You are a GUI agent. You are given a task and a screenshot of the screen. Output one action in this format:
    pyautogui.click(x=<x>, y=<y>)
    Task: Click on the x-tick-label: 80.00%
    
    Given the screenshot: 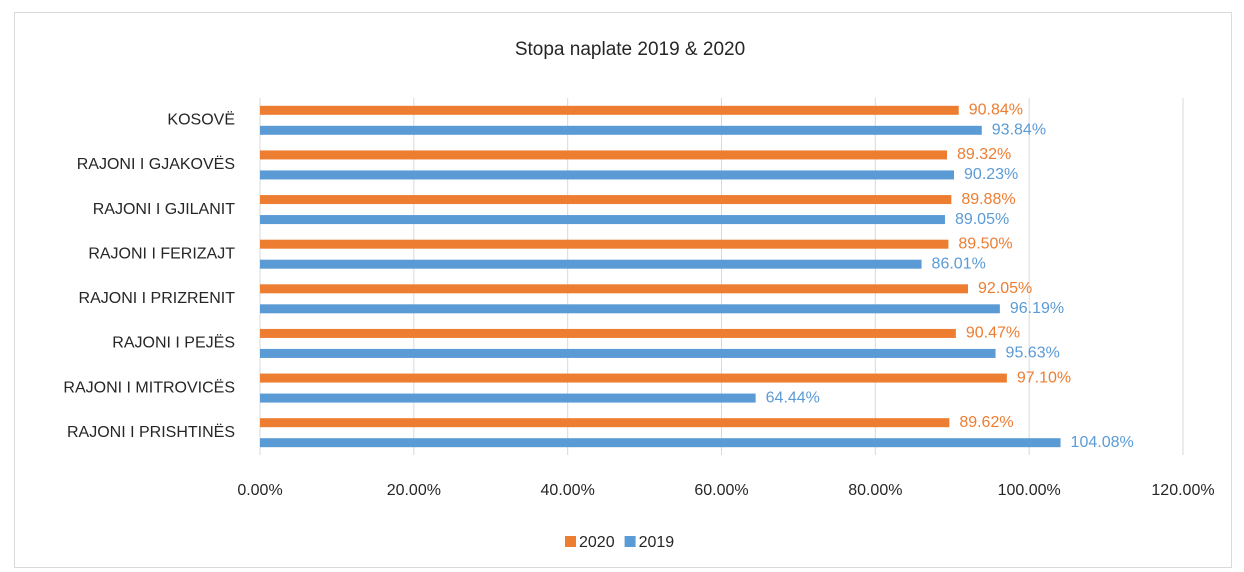 What is the action you would take?
    pyautogui.click(x=875, y=490)
    